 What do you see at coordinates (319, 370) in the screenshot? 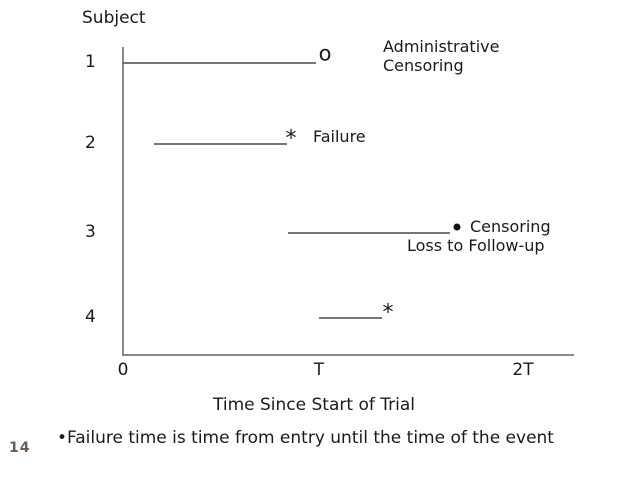
I see `x-axis-tick-label: T` at bounding box center [319, 370].